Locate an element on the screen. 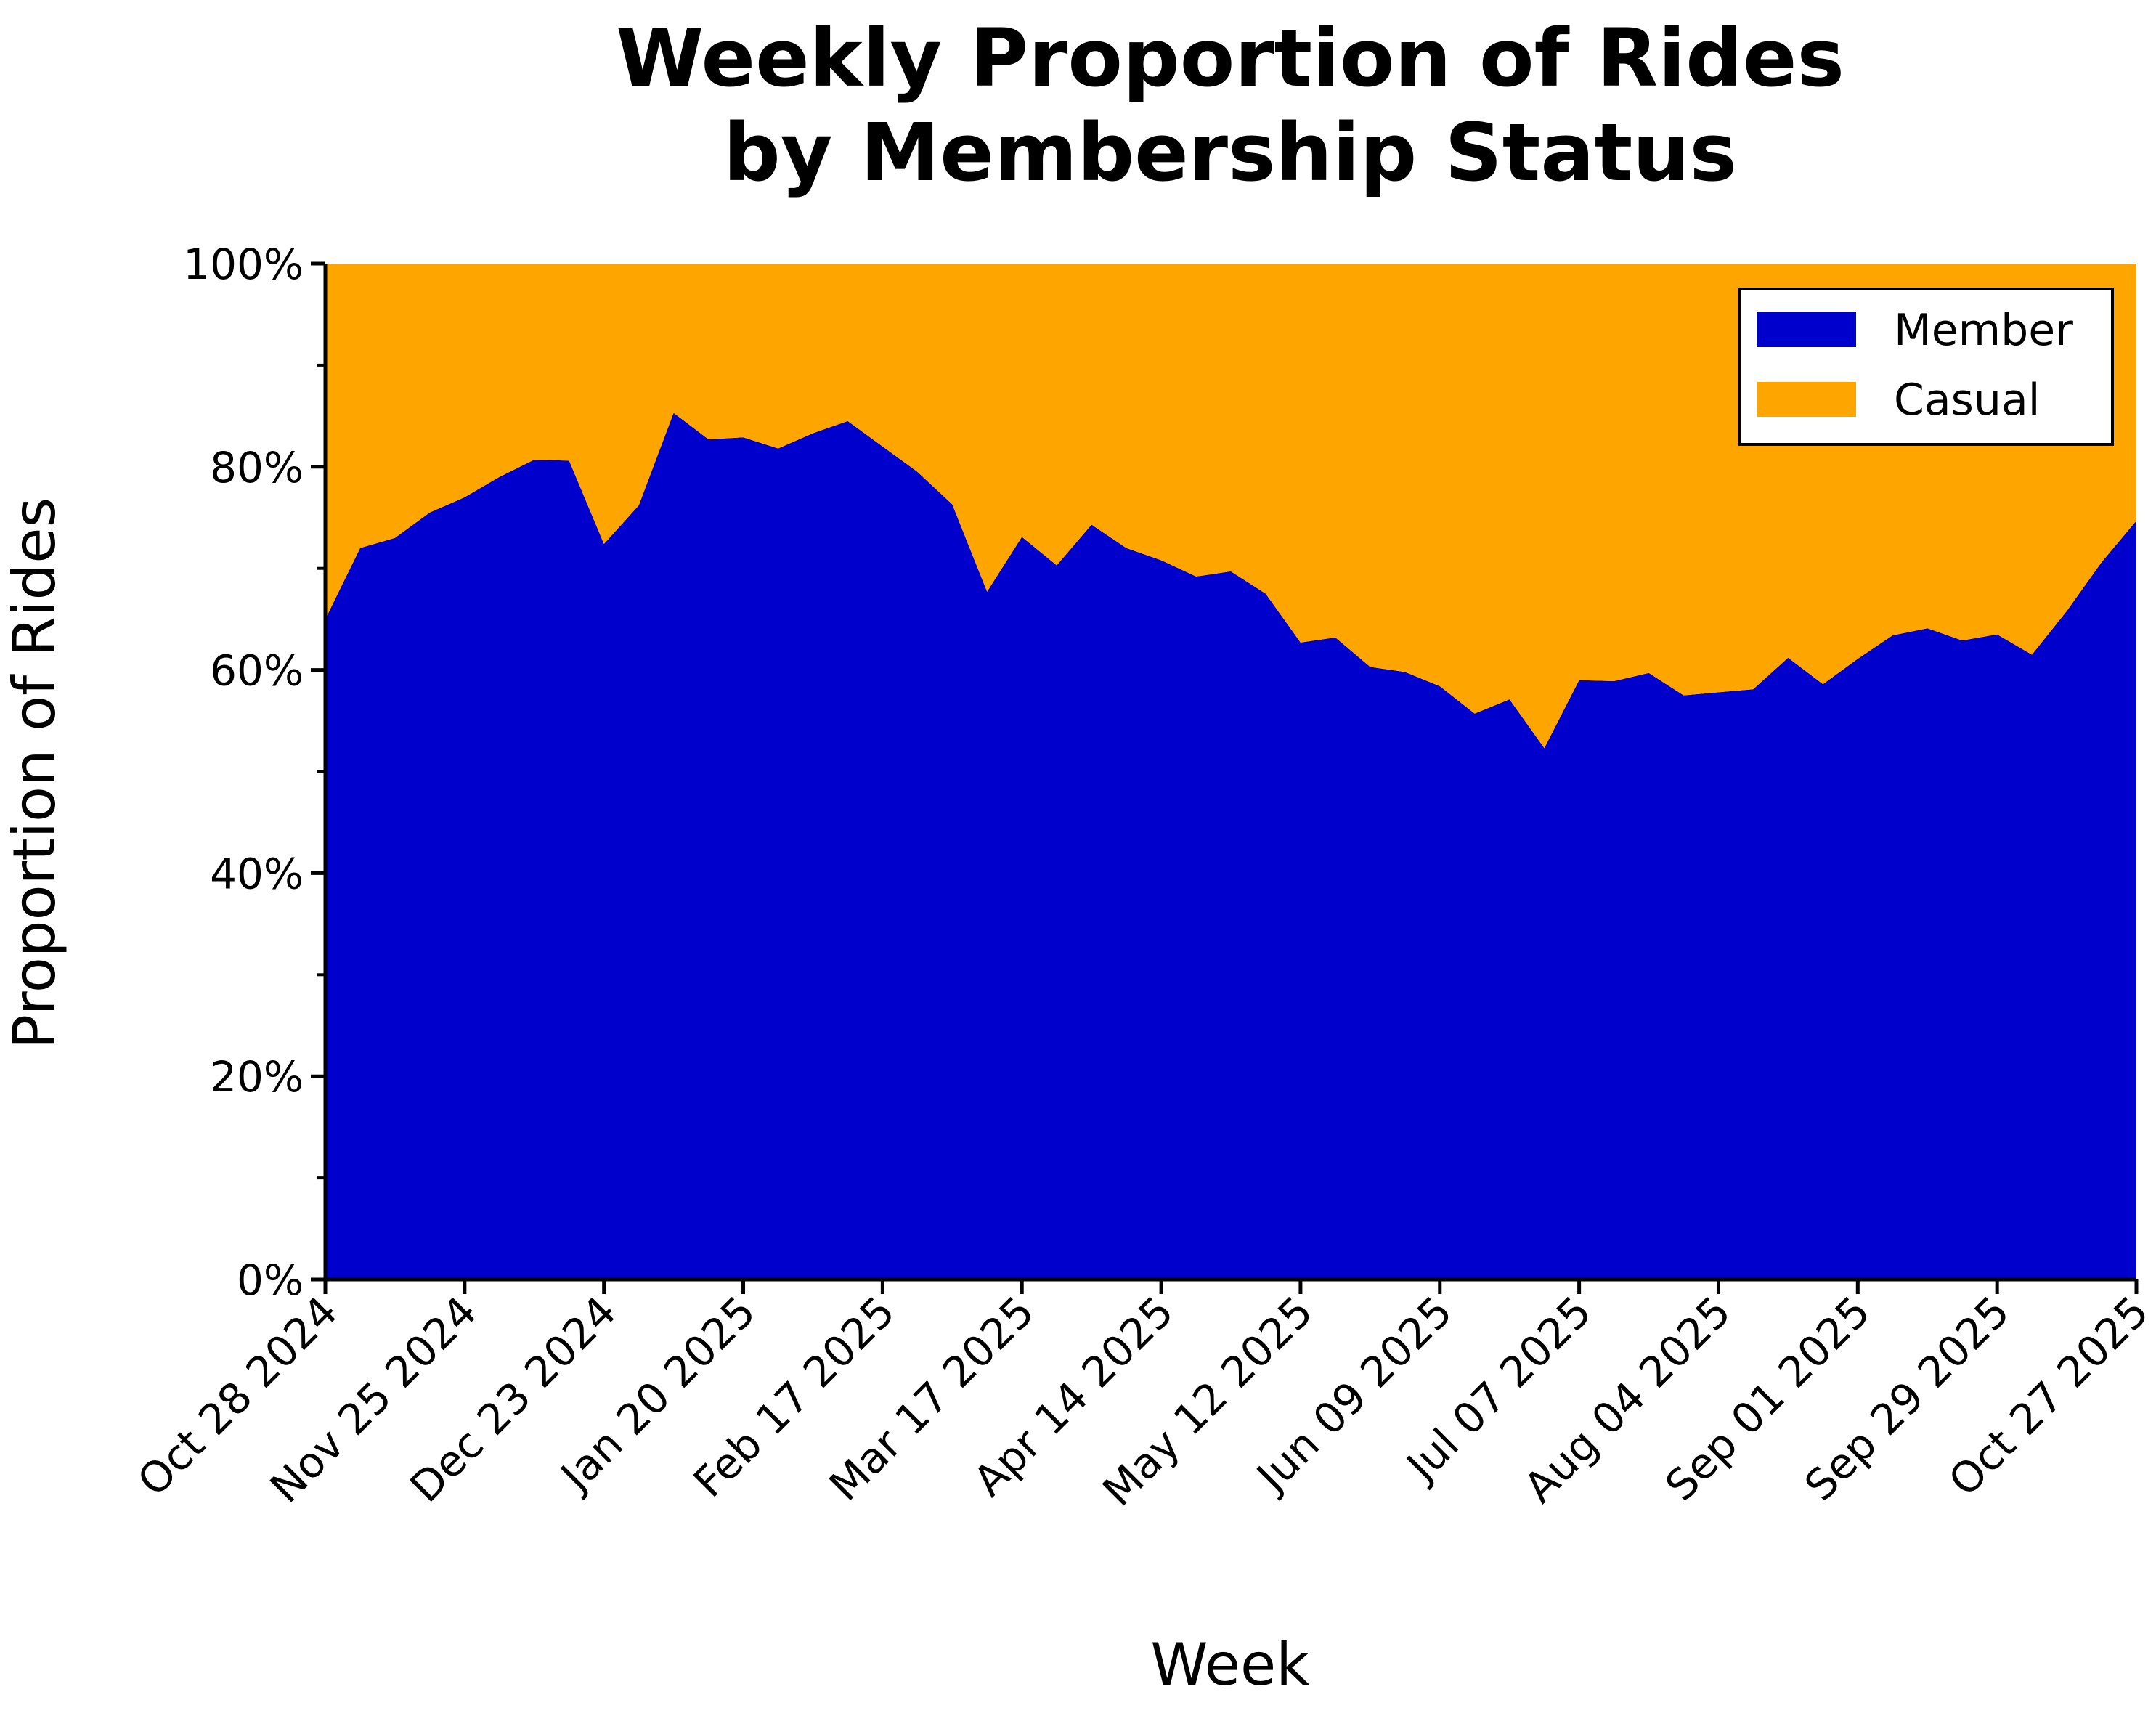 The width and height of the screenshot is (2156, 1721). chart-title-line-1: Weekly Proportion of Rides is located at coordinates (1230, 58).